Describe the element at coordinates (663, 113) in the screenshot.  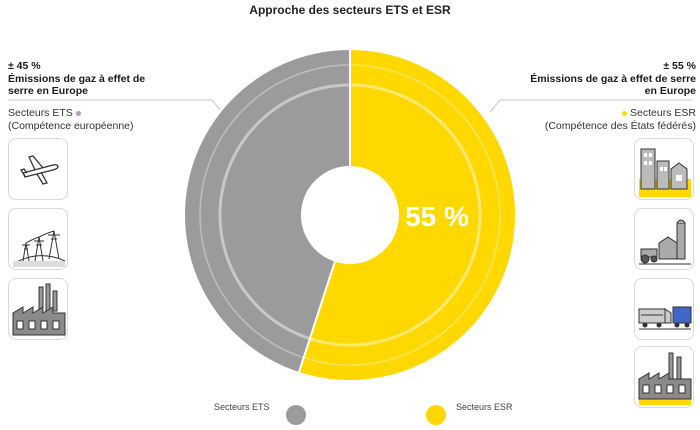
I see `esr-sector-label: Secteurs ESR` at that location.